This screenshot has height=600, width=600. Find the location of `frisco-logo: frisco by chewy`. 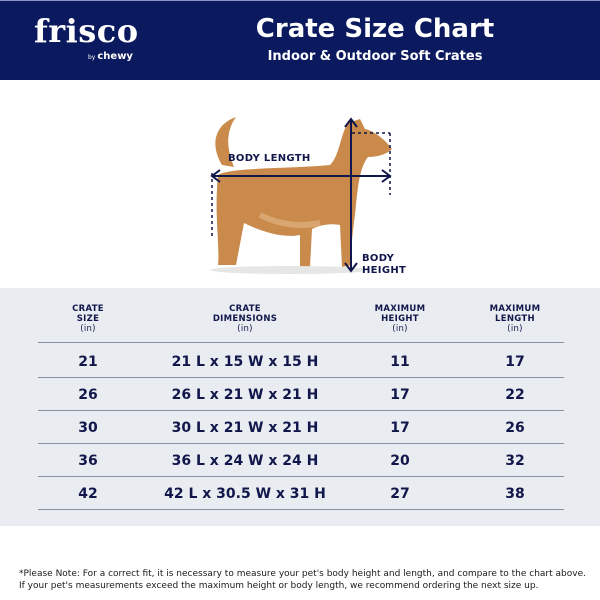

frisco-logo: frisco by chewy is located at coordinates (86, 37).